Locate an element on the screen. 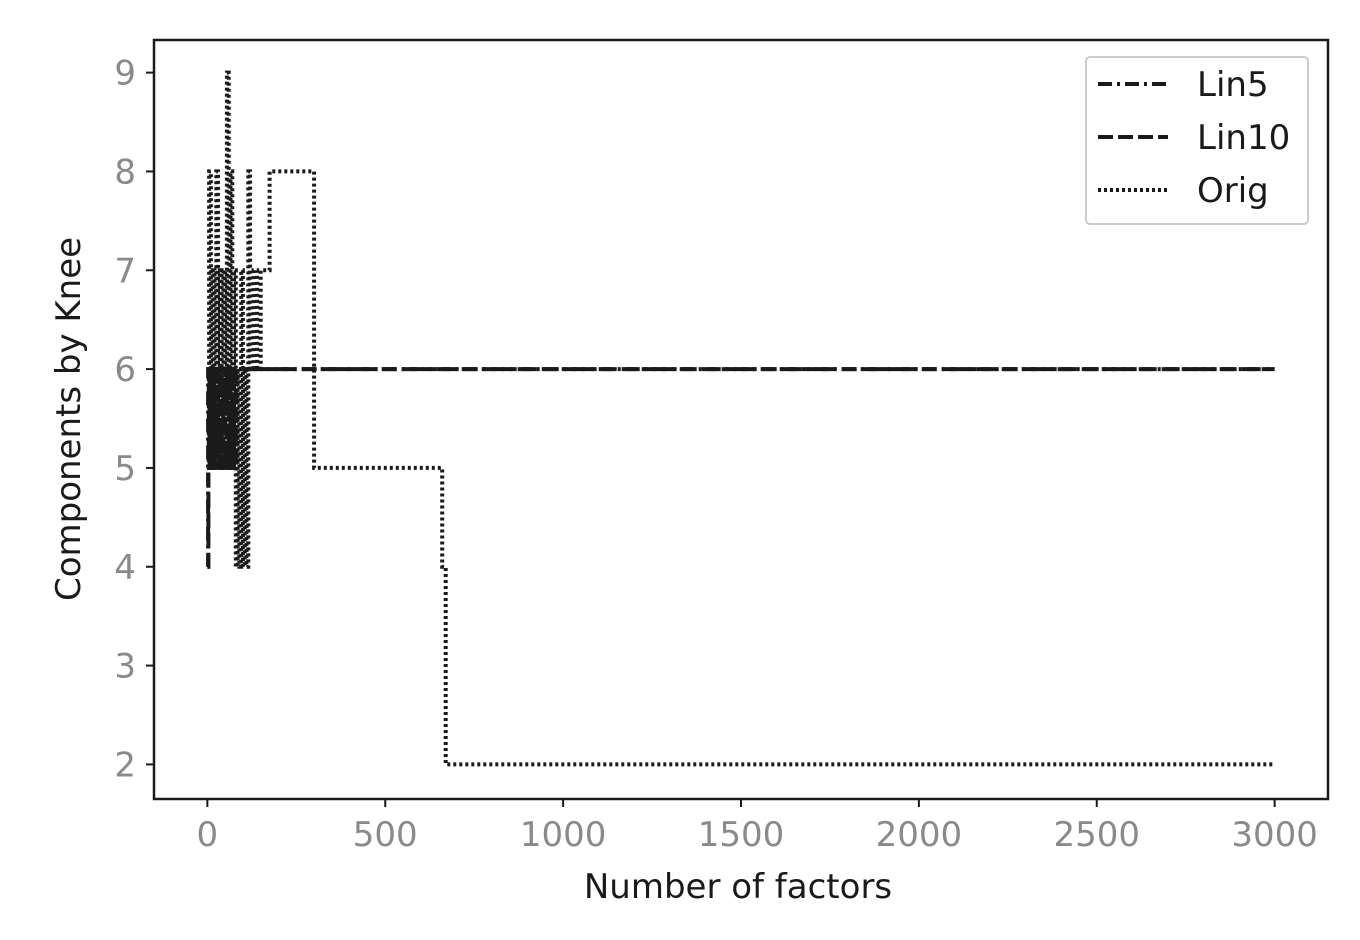 The width and height of the screenshot is (1360, 940). y-tick-label: 3 is located at coordinates (125, 667).